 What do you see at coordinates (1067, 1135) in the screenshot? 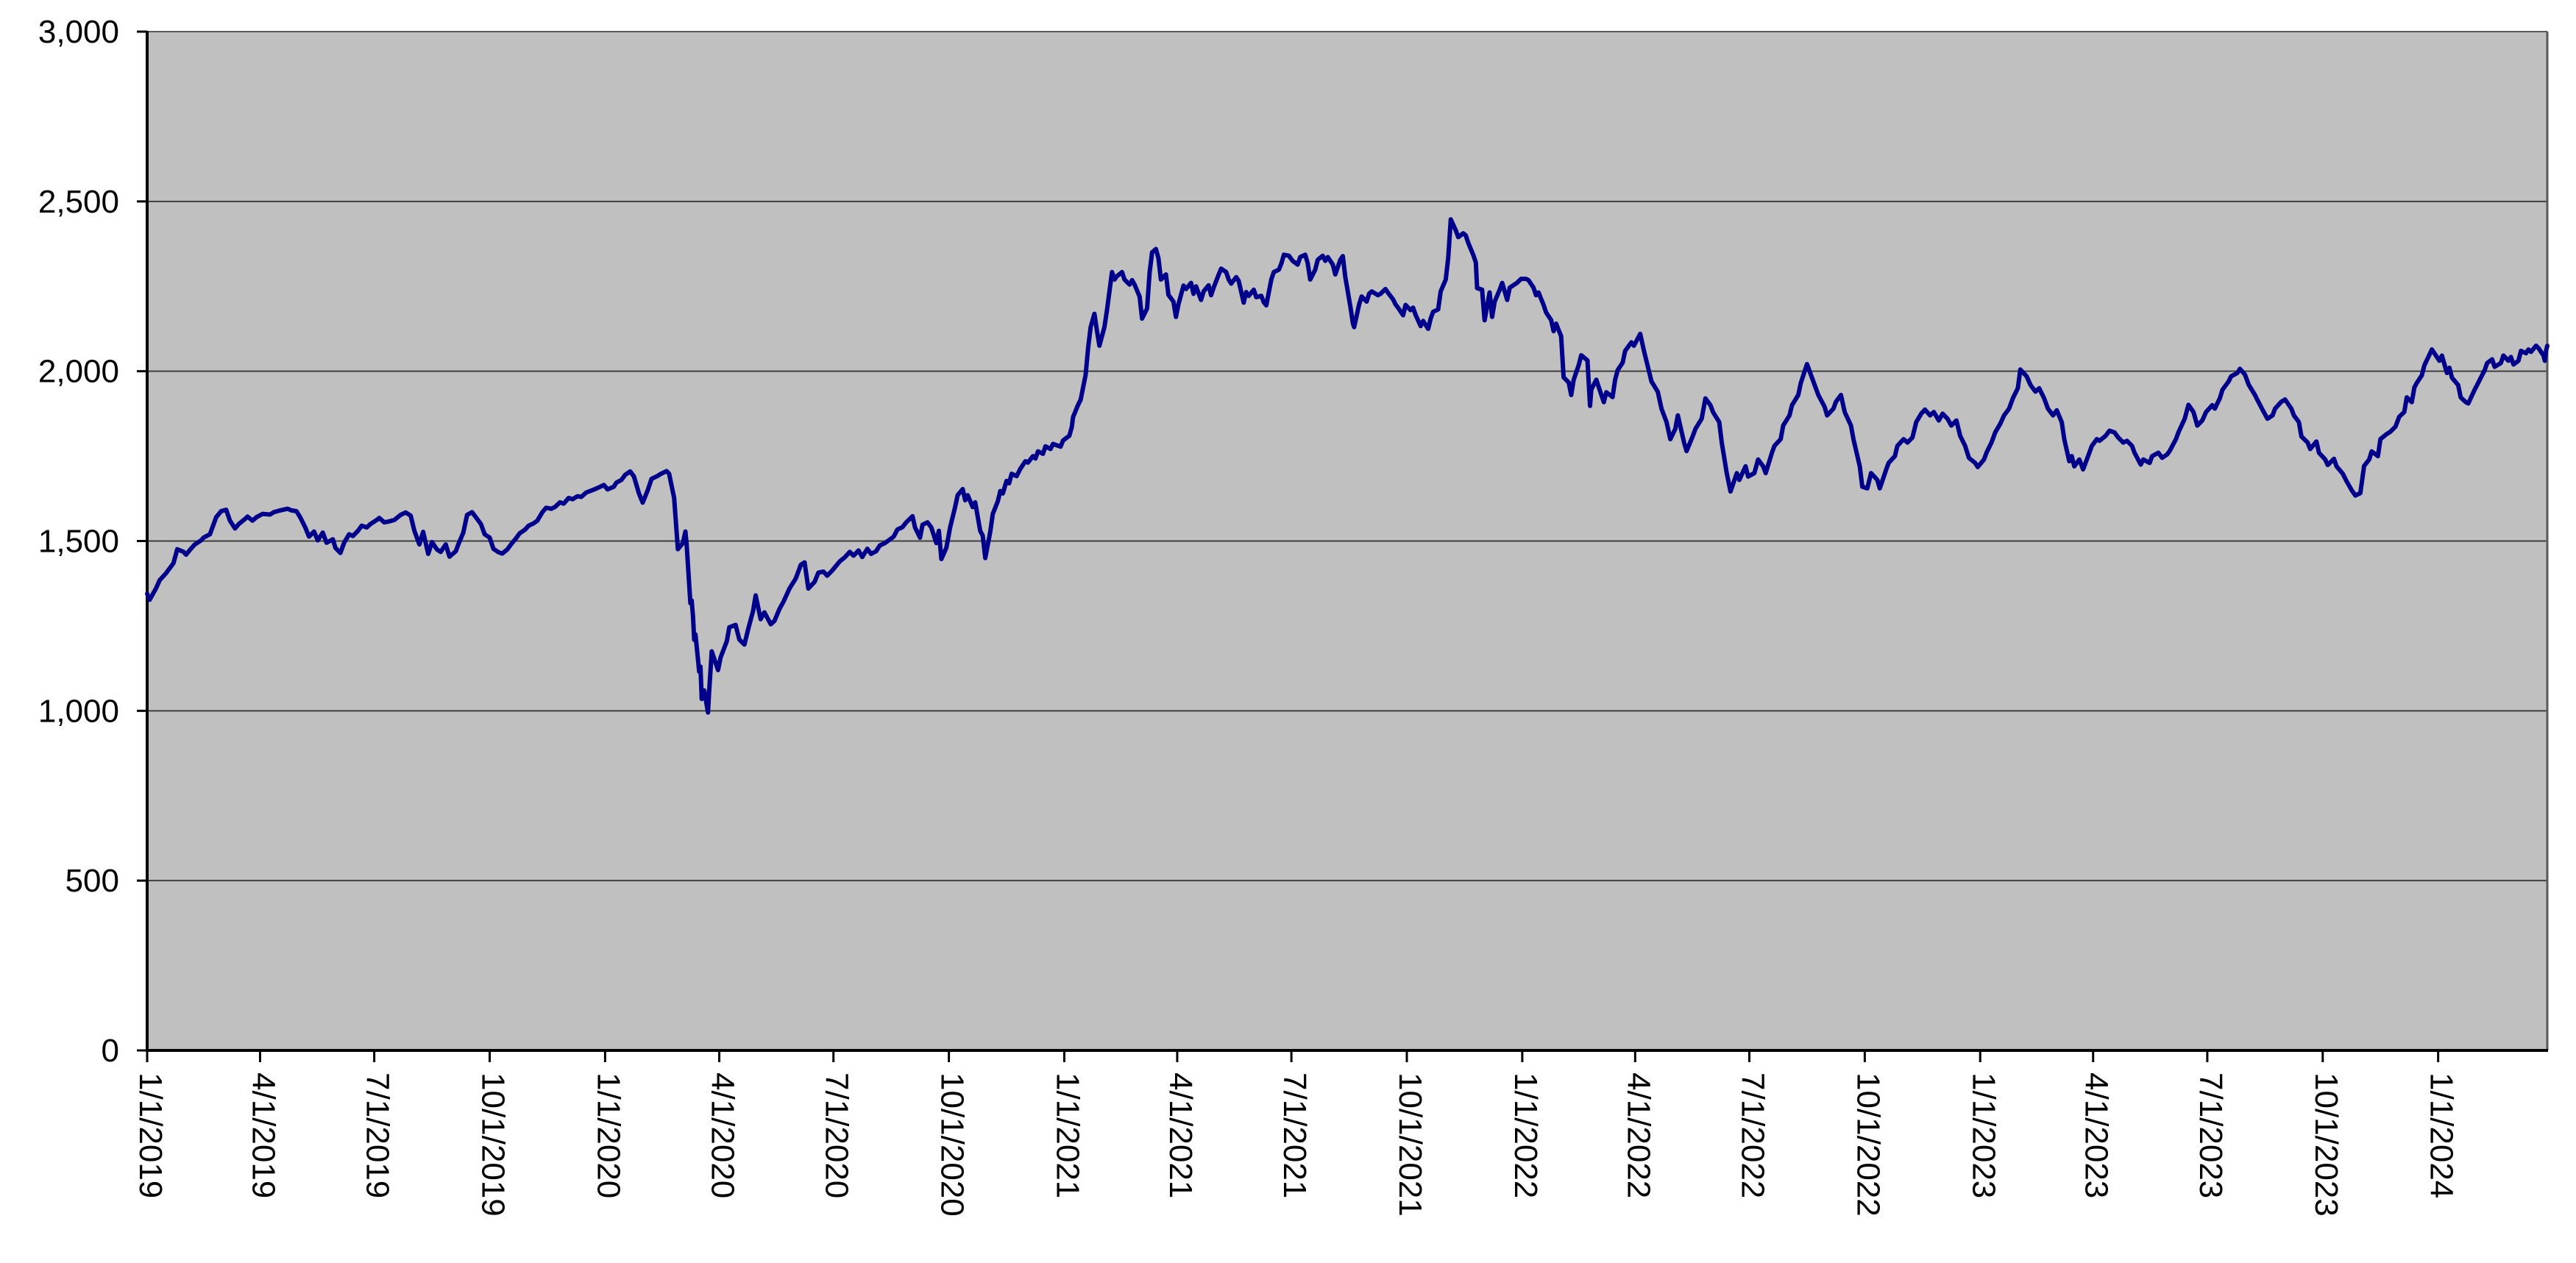
I see `x-tick-label: 1/1/2021` at bounding box center [1067, 1135].